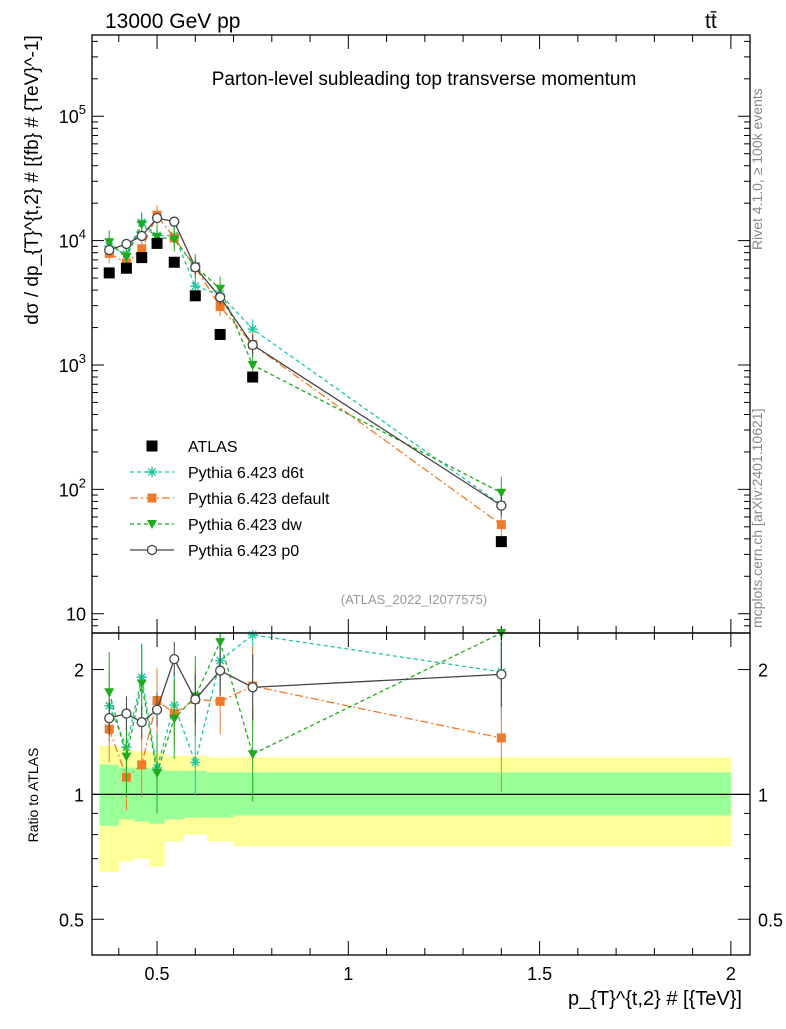 This screenshot has width=786, height=1029. I want to click on y-tick-label: 10, so click(76, 615).